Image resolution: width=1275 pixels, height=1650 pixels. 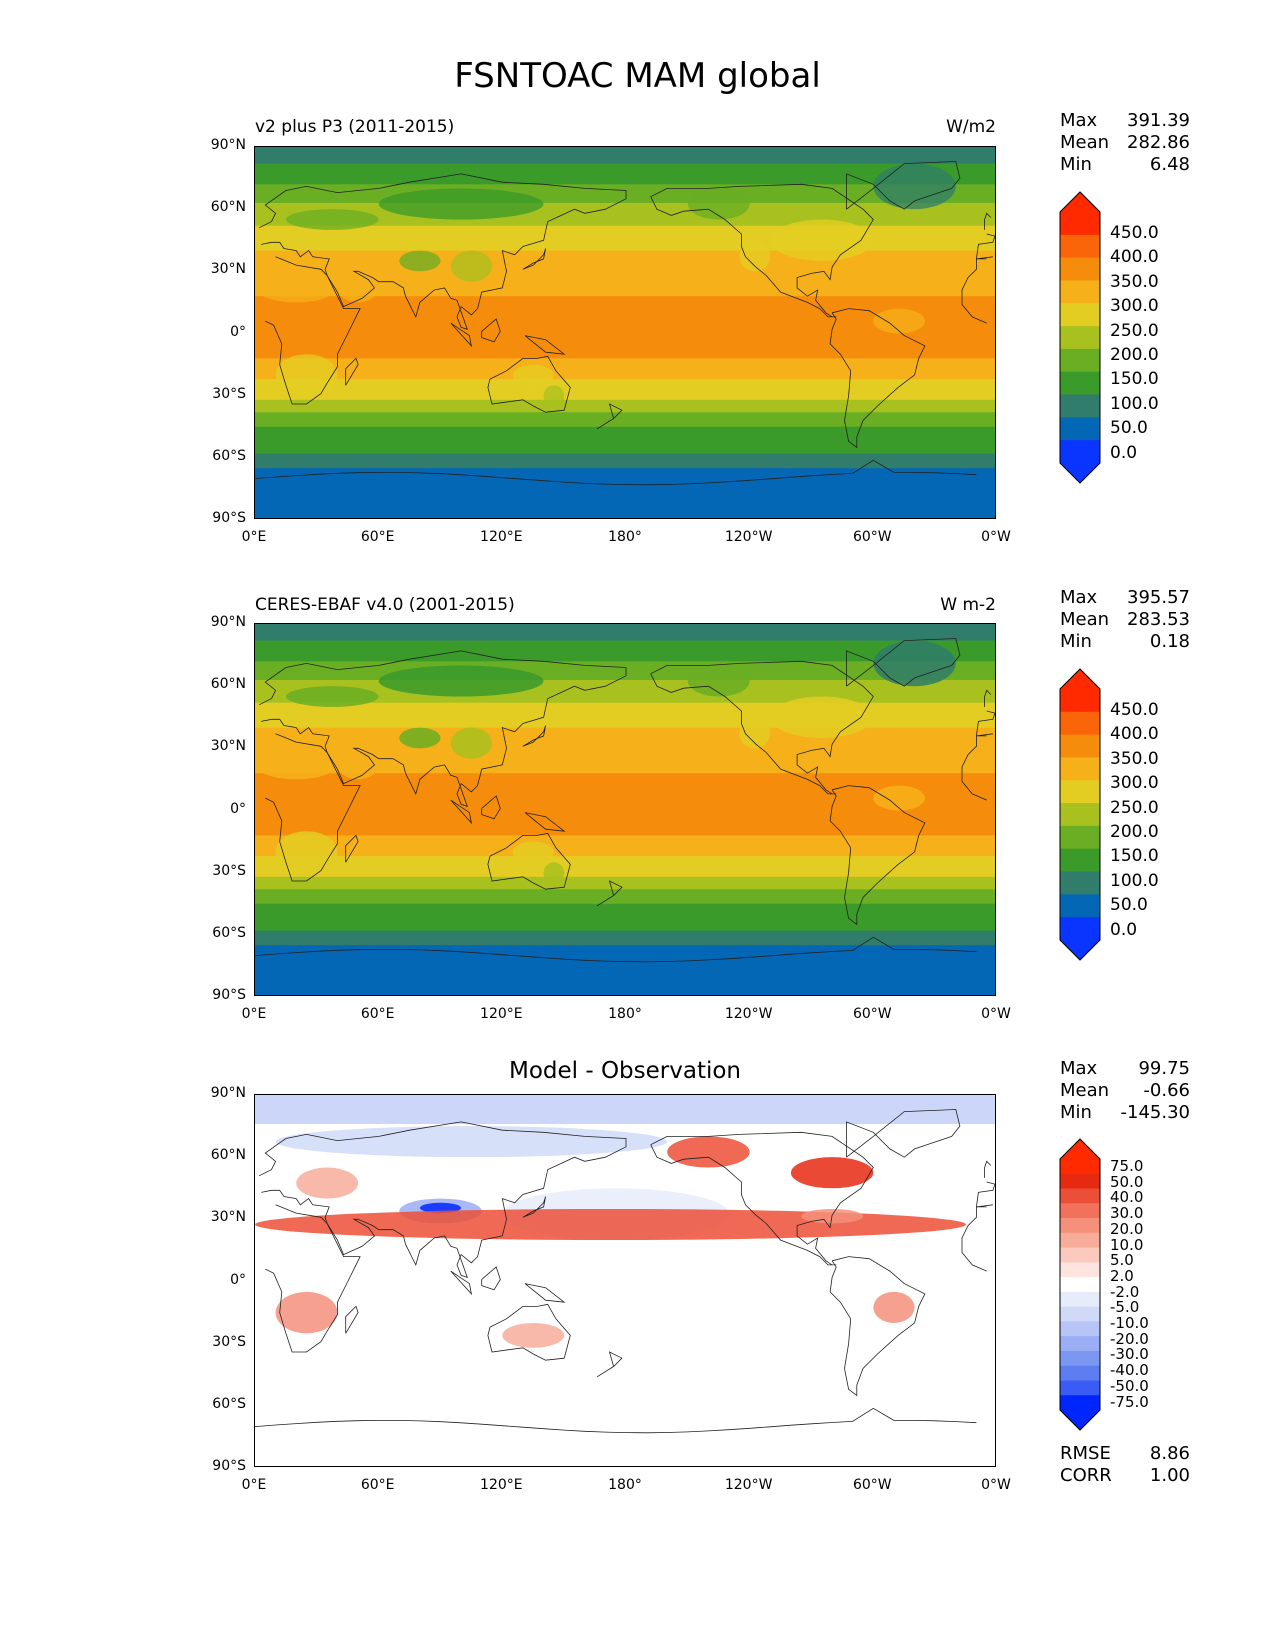 I want to click on panel-title-left: CERES-EBAF v4.0 (2001-2015), so click(x=385, y=605).